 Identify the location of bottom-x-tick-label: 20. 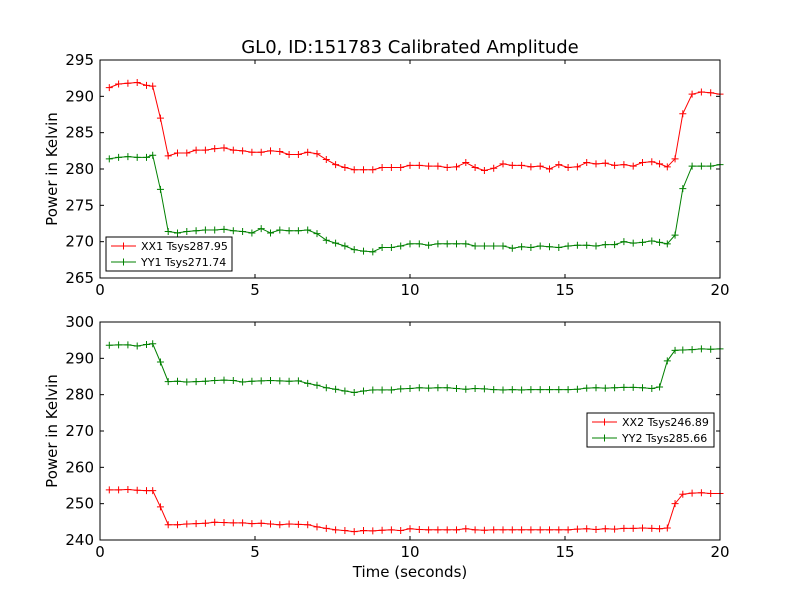
(719, 552).